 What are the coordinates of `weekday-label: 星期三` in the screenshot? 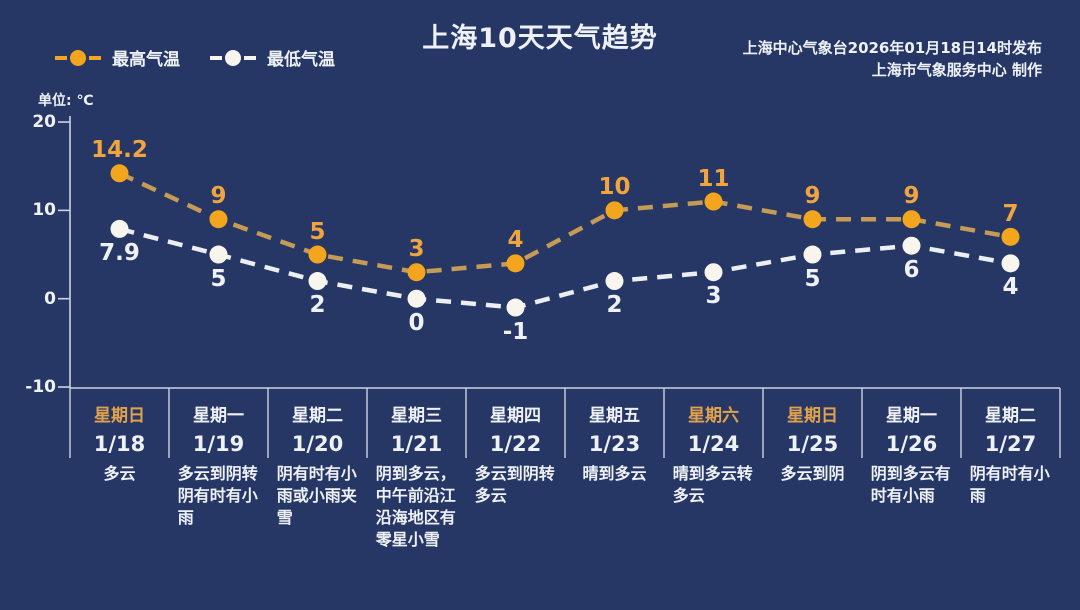 It's located at (416, 416).